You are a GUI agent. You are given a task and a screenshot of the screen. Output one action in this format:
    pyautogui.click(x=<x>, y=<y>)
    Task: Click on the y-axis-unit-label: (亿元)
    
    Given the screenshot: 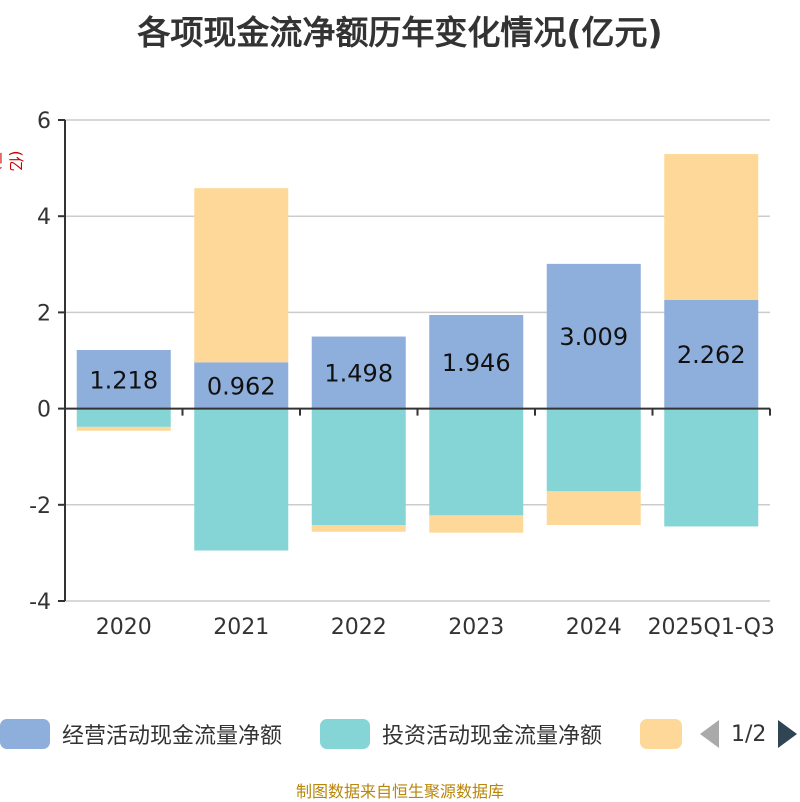 What is the action you would take?
    pyautogui.click(x=12, y=161)
    